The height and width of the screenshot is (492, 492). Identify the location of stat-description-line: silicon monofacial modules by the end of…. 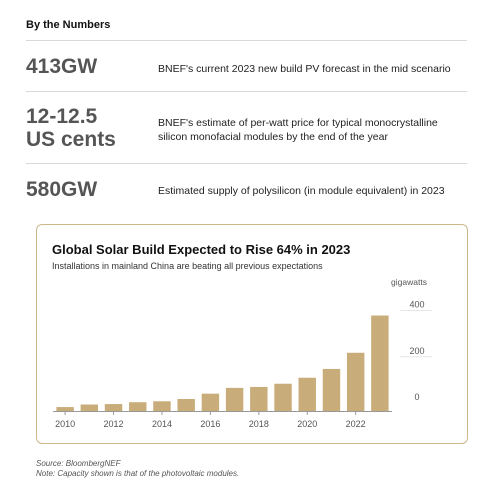
(273, 137).